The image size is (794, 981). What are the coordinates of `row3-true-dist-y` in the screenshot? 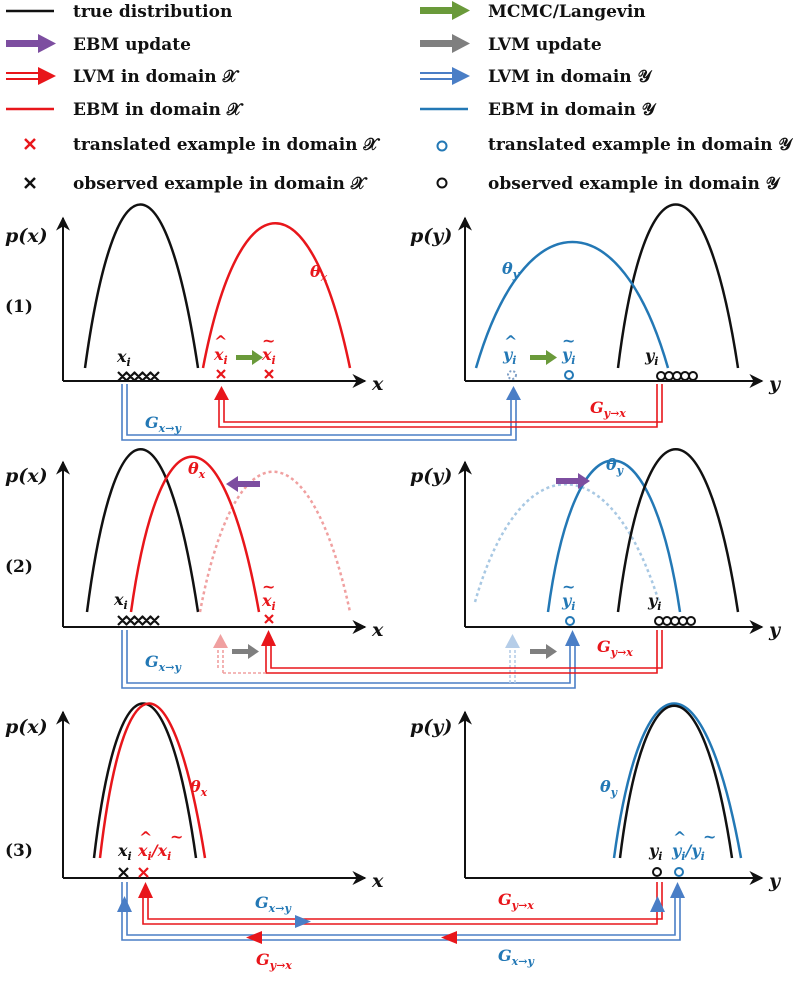 It's located at (676, 781).